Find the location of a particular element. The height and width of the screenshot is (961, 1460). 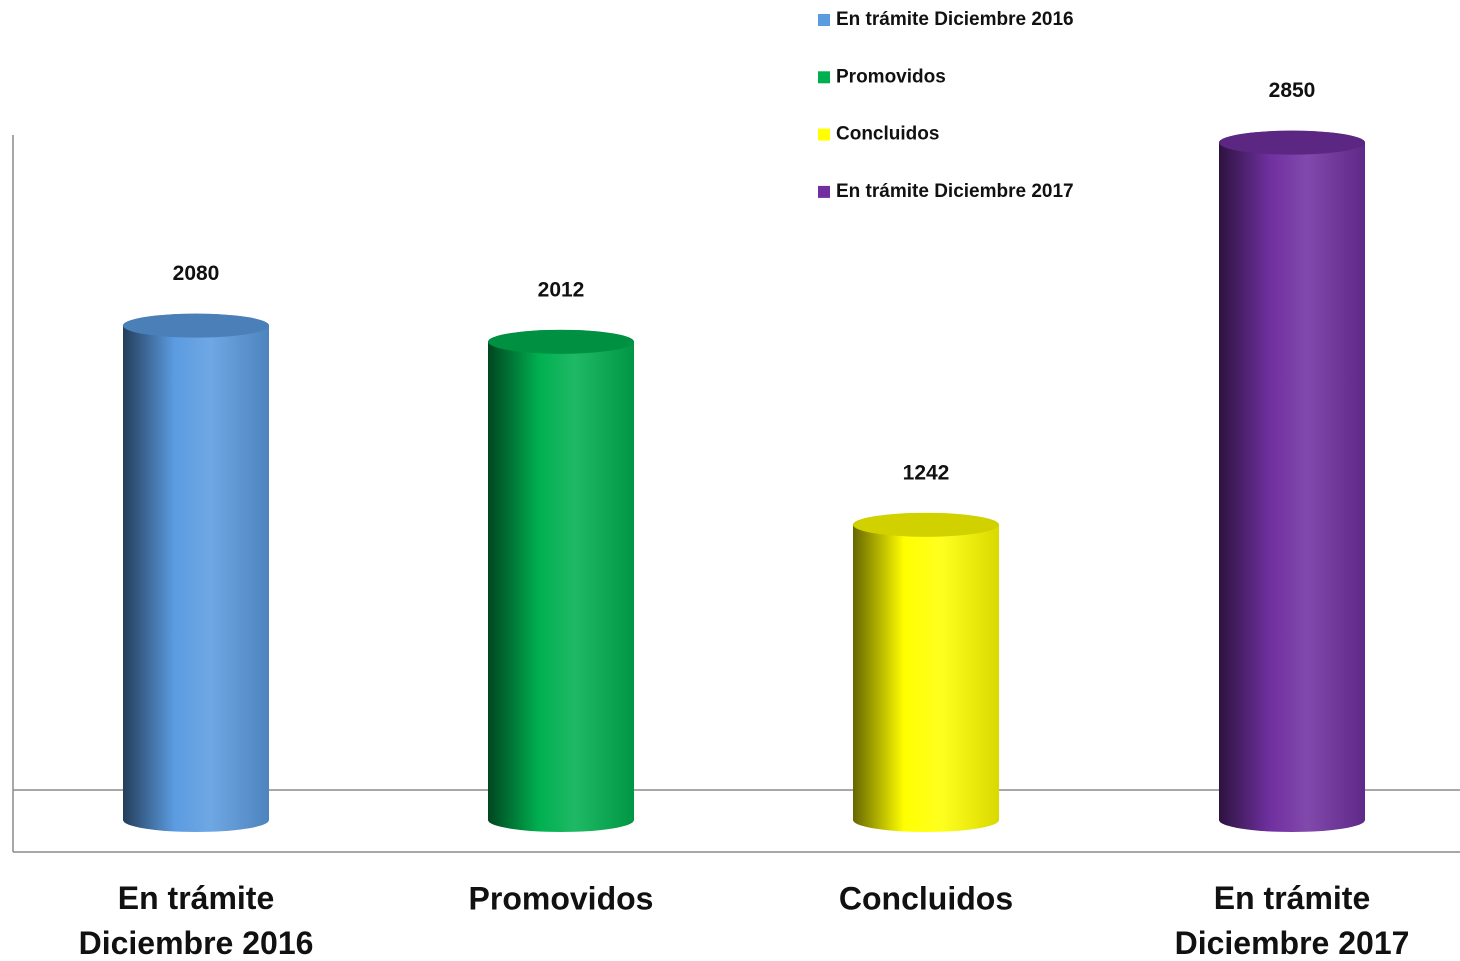

legend-label: Promovidos is located at coordinates (891, 76).